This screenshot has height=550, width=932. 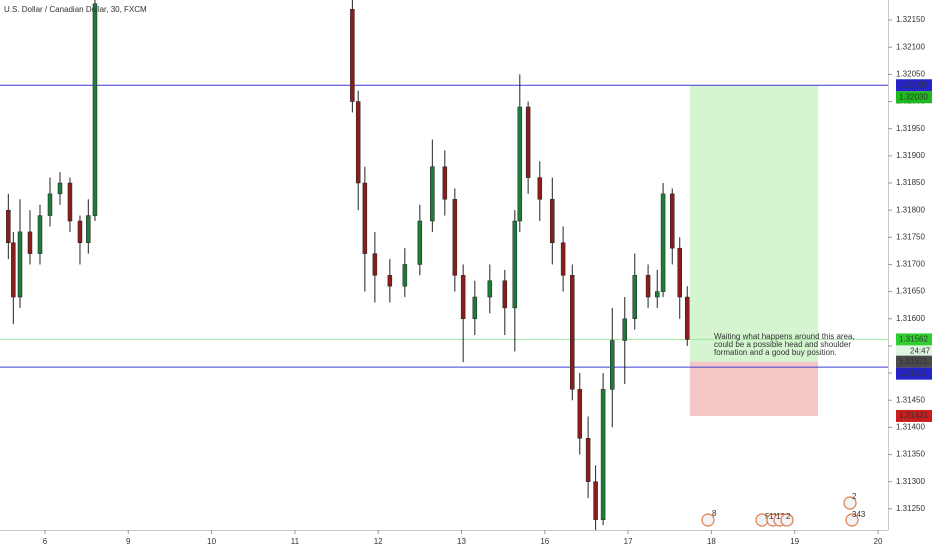 What do you see at coordinates (910, 399) in the screenshot?
I see `y-tick-label: 1.31450` at bounding box center [910, 399].